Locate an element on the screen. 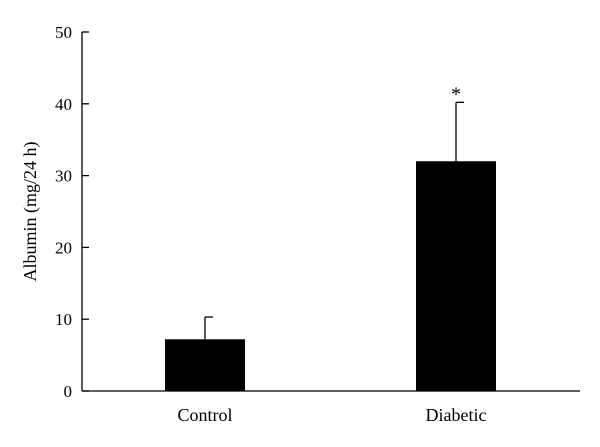  y-tick-label: 20 is located at coordinates (63, 247).